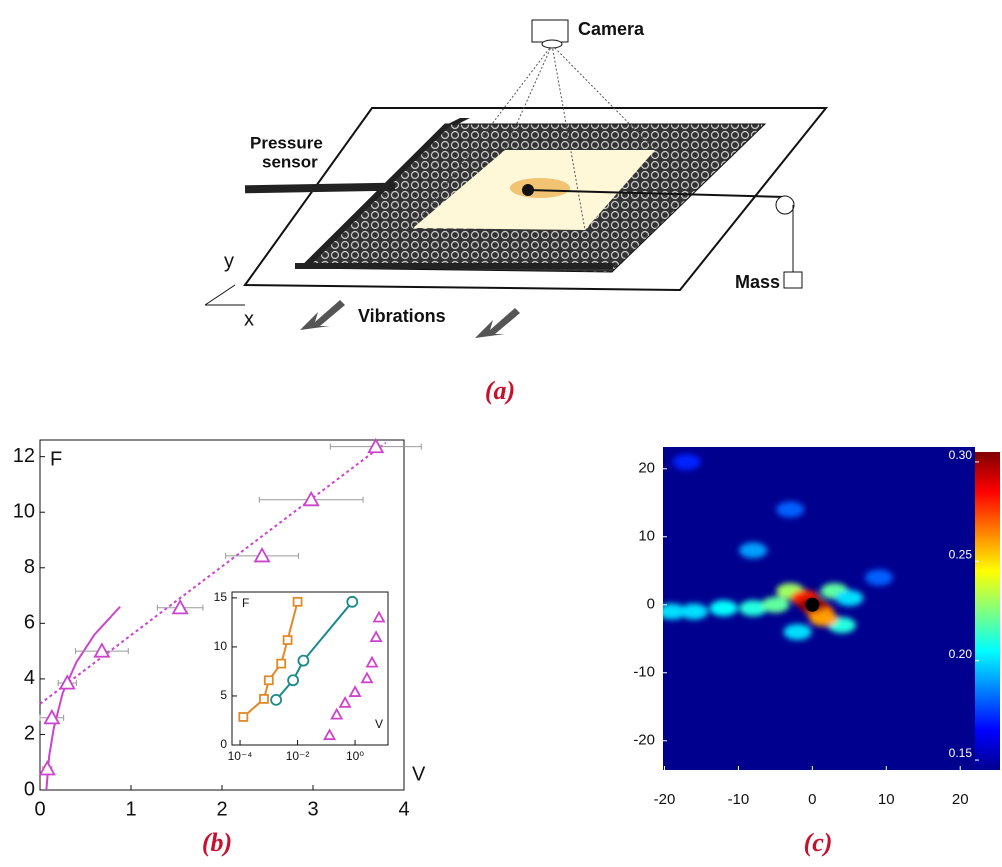 This screenshot has height=867, width=1002. What do you see at coordinates (552, 44) in the screenshot?
I see `camera-lens` at bounding box center [552, 44].